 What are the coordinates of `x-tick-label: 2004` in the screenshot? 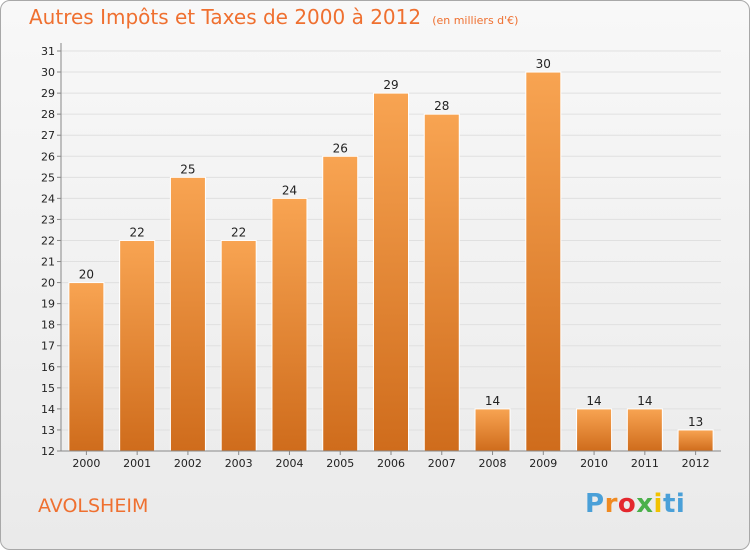 It's located at (289, 463).